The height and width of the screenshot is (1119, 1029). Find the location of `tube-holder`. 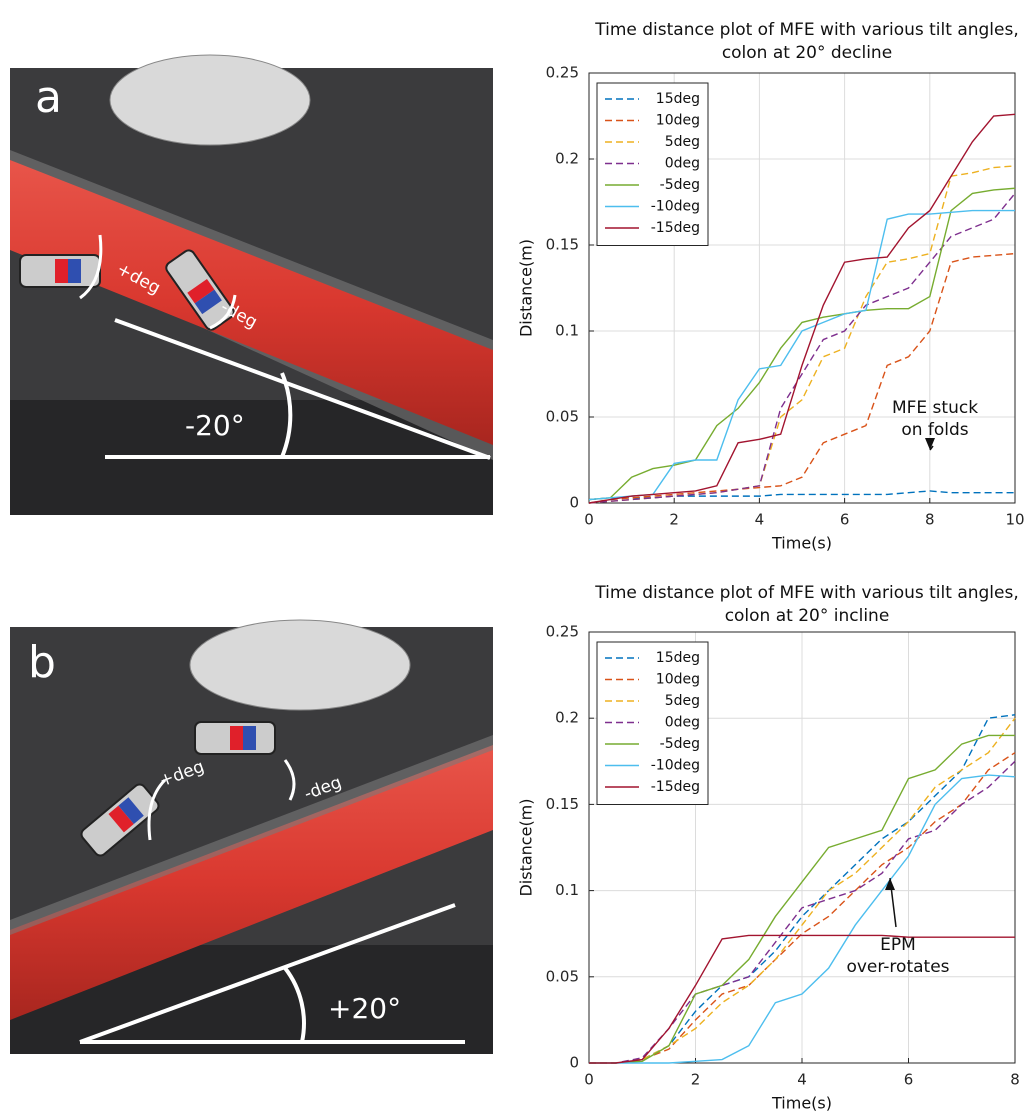

tube-holder is located at coordinates (251, 835).